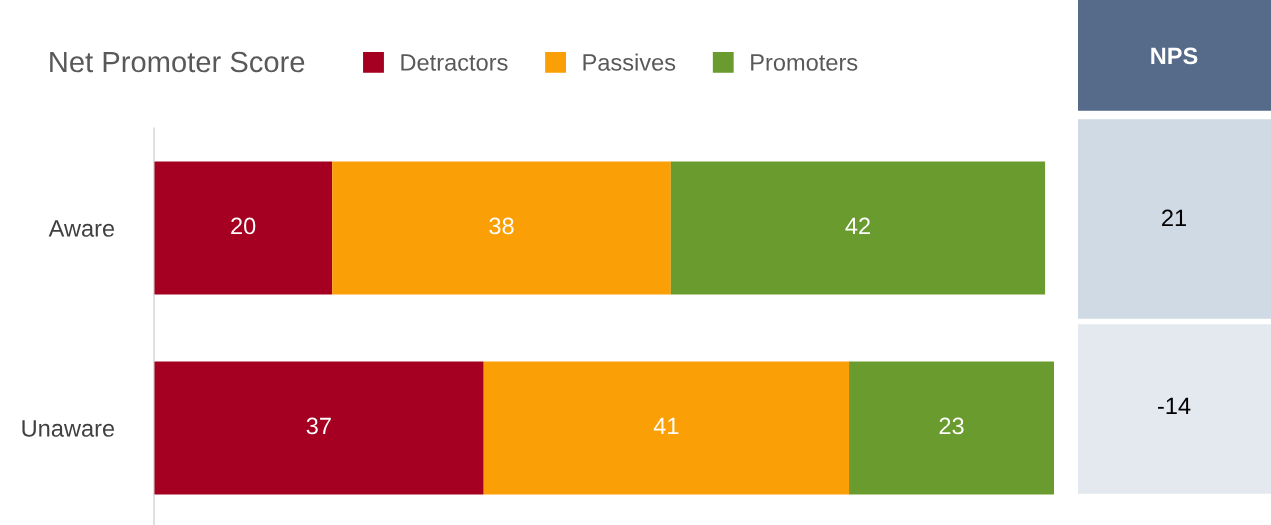 The height and width of the screenshot is (525, 1271). What do you see at coordinates (68, 428) in the screenshot?
I see `y-tick-label: Unaware` at bounding box center [68, 428].